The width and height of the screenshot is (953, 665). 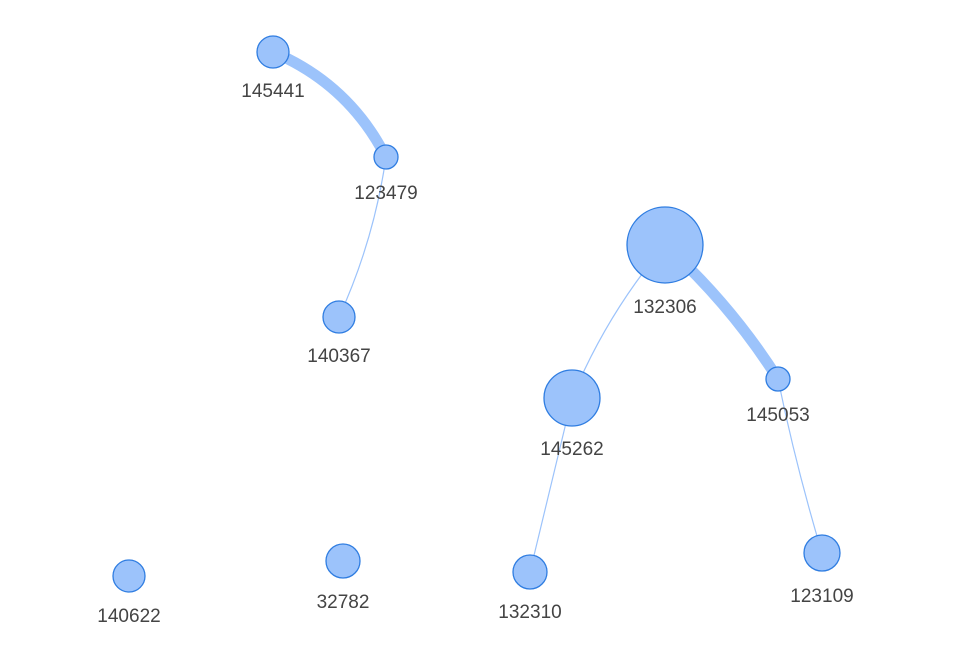 What do you see at coordinates (338, 356) in the screenshot?
I see `node-label-140367: 140367` at bounding box center [338, 356].